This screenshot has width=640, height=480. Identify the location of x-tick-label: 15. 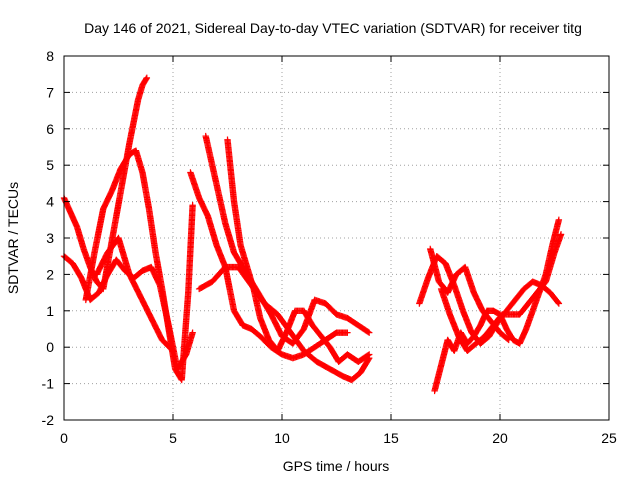
(391, 438).